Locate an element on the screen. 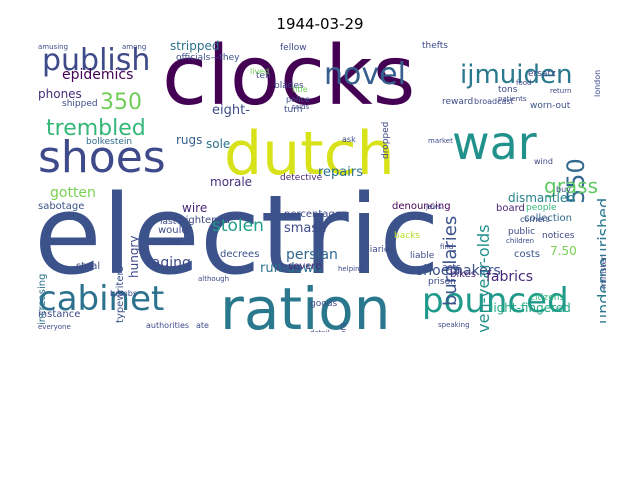 Image resolution: width=640 pixels, height=480 pixels. cloud-word: eight- is located at coordinates (231, 110).